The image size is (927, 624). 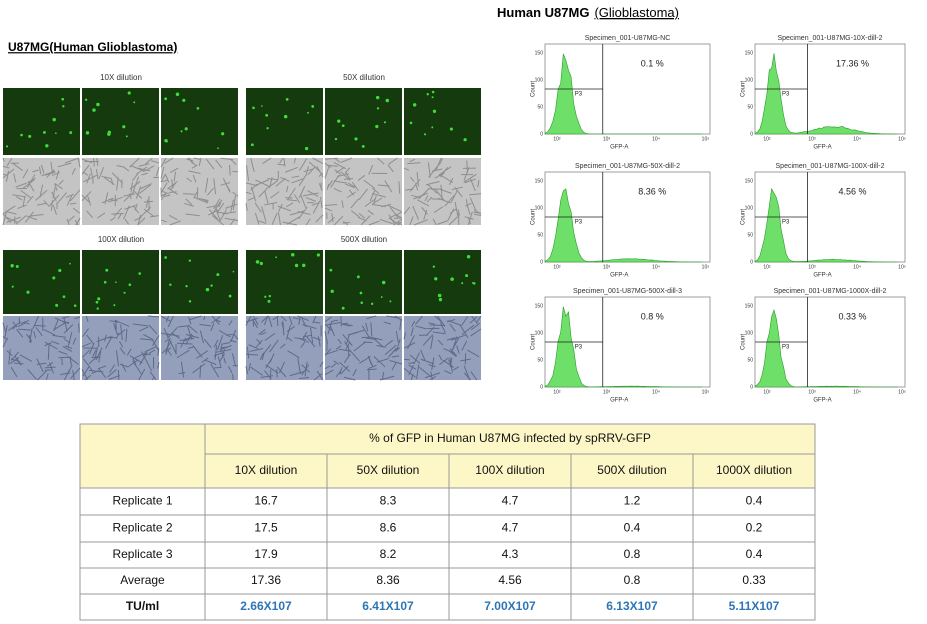 I want to click on x-tick-label: 10⁴, so click(x=656, y=392).